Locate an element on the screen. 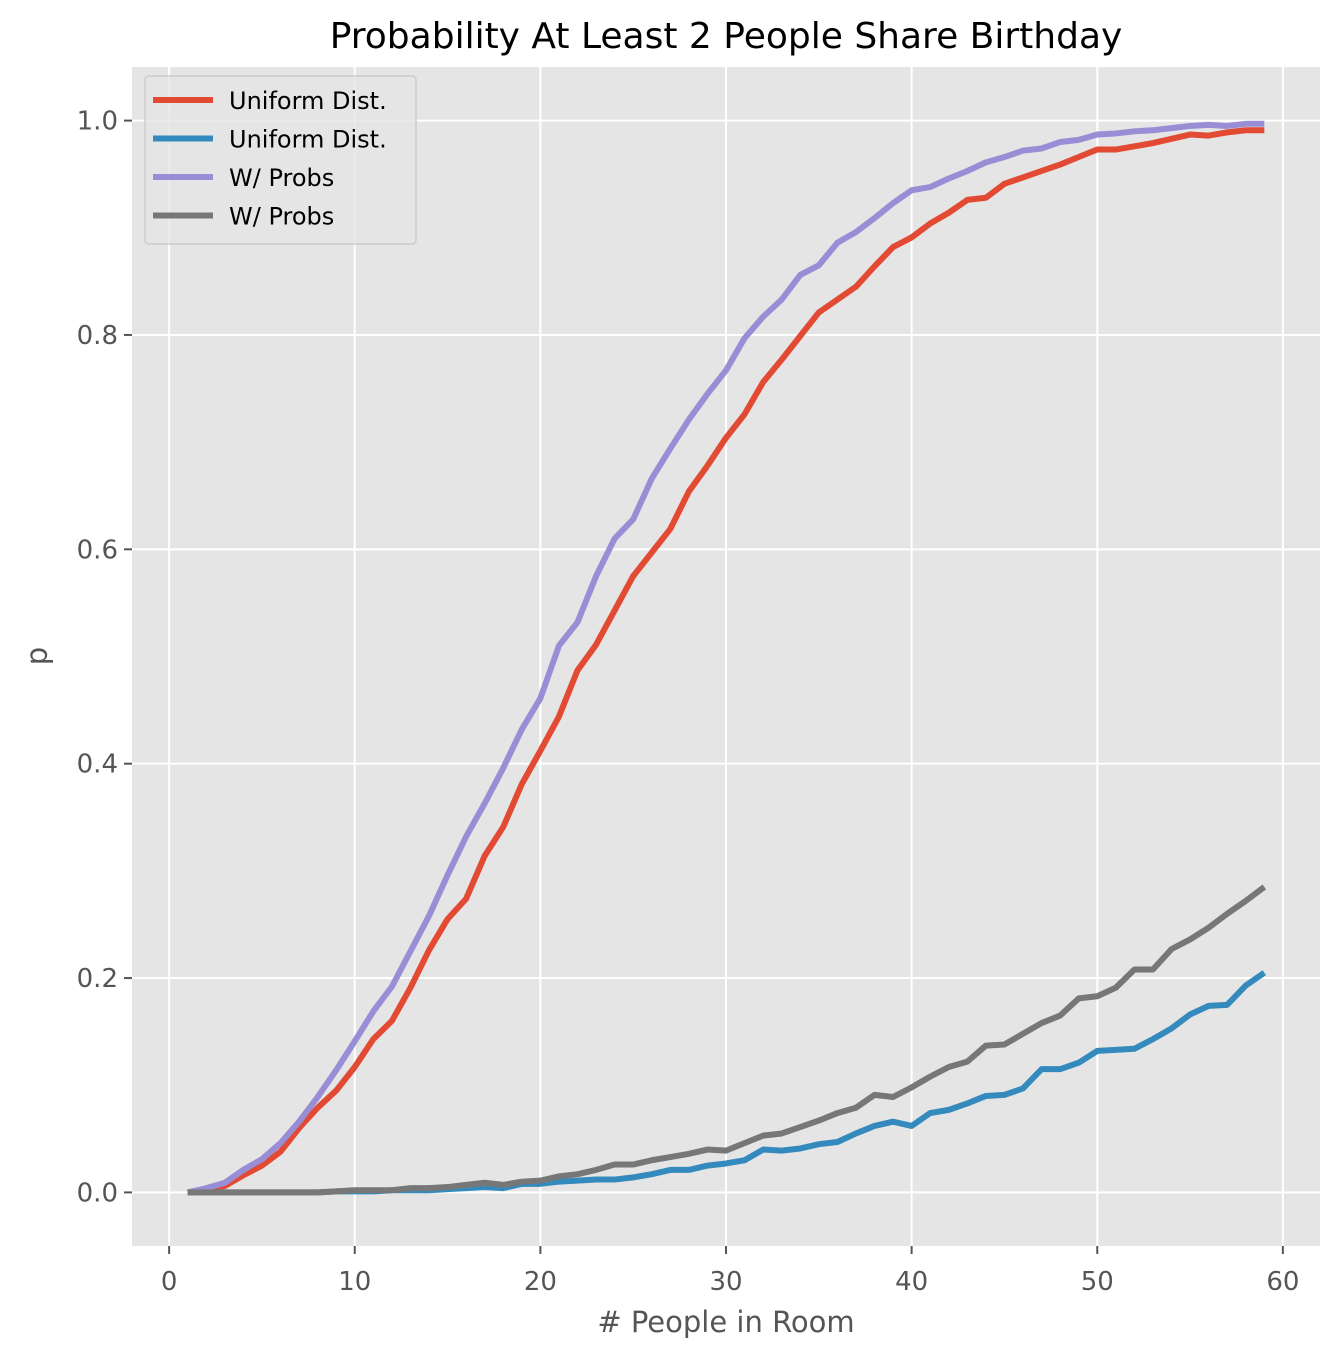 This screenshot has height=1358, width=1340. x-tick-label: 40 is located at coordinates (911, 1282).